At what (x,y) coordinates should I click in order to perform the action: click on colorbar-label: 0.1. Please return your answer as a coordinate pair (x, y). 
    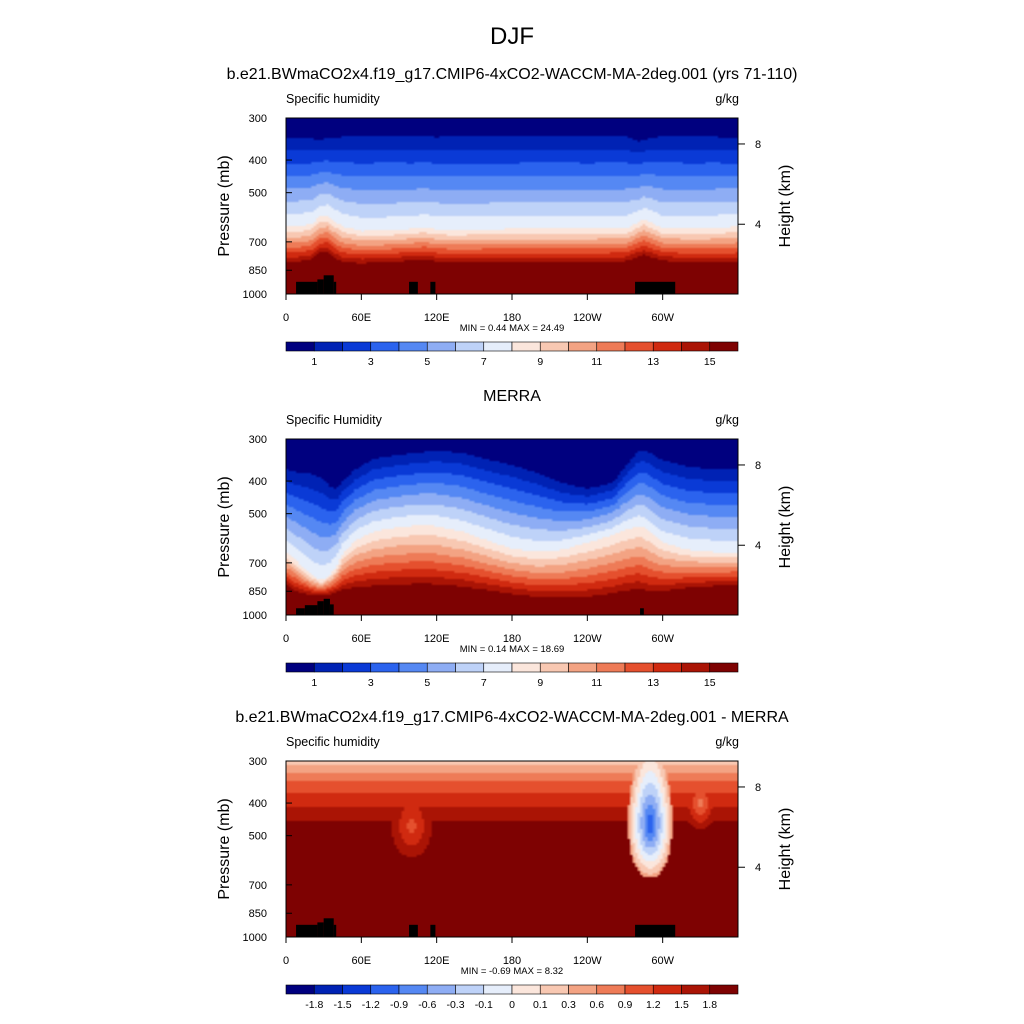
    Looking at the image, I should click on (540, 1005).